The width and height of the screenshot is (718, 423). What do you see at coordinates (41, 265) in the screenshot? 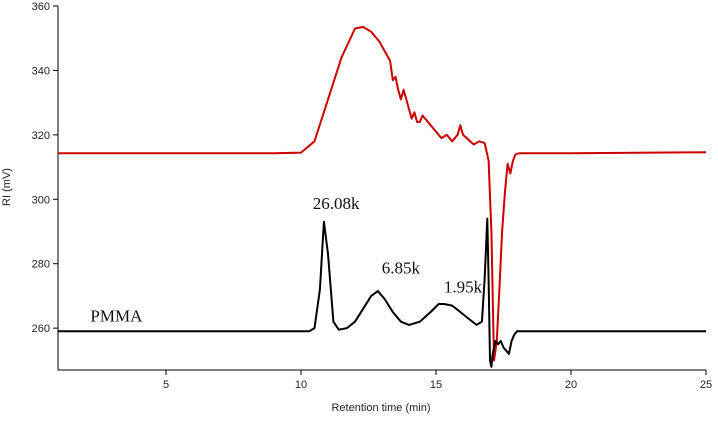
I see `y-tick-label: 280` at bounding box center [41, 265].